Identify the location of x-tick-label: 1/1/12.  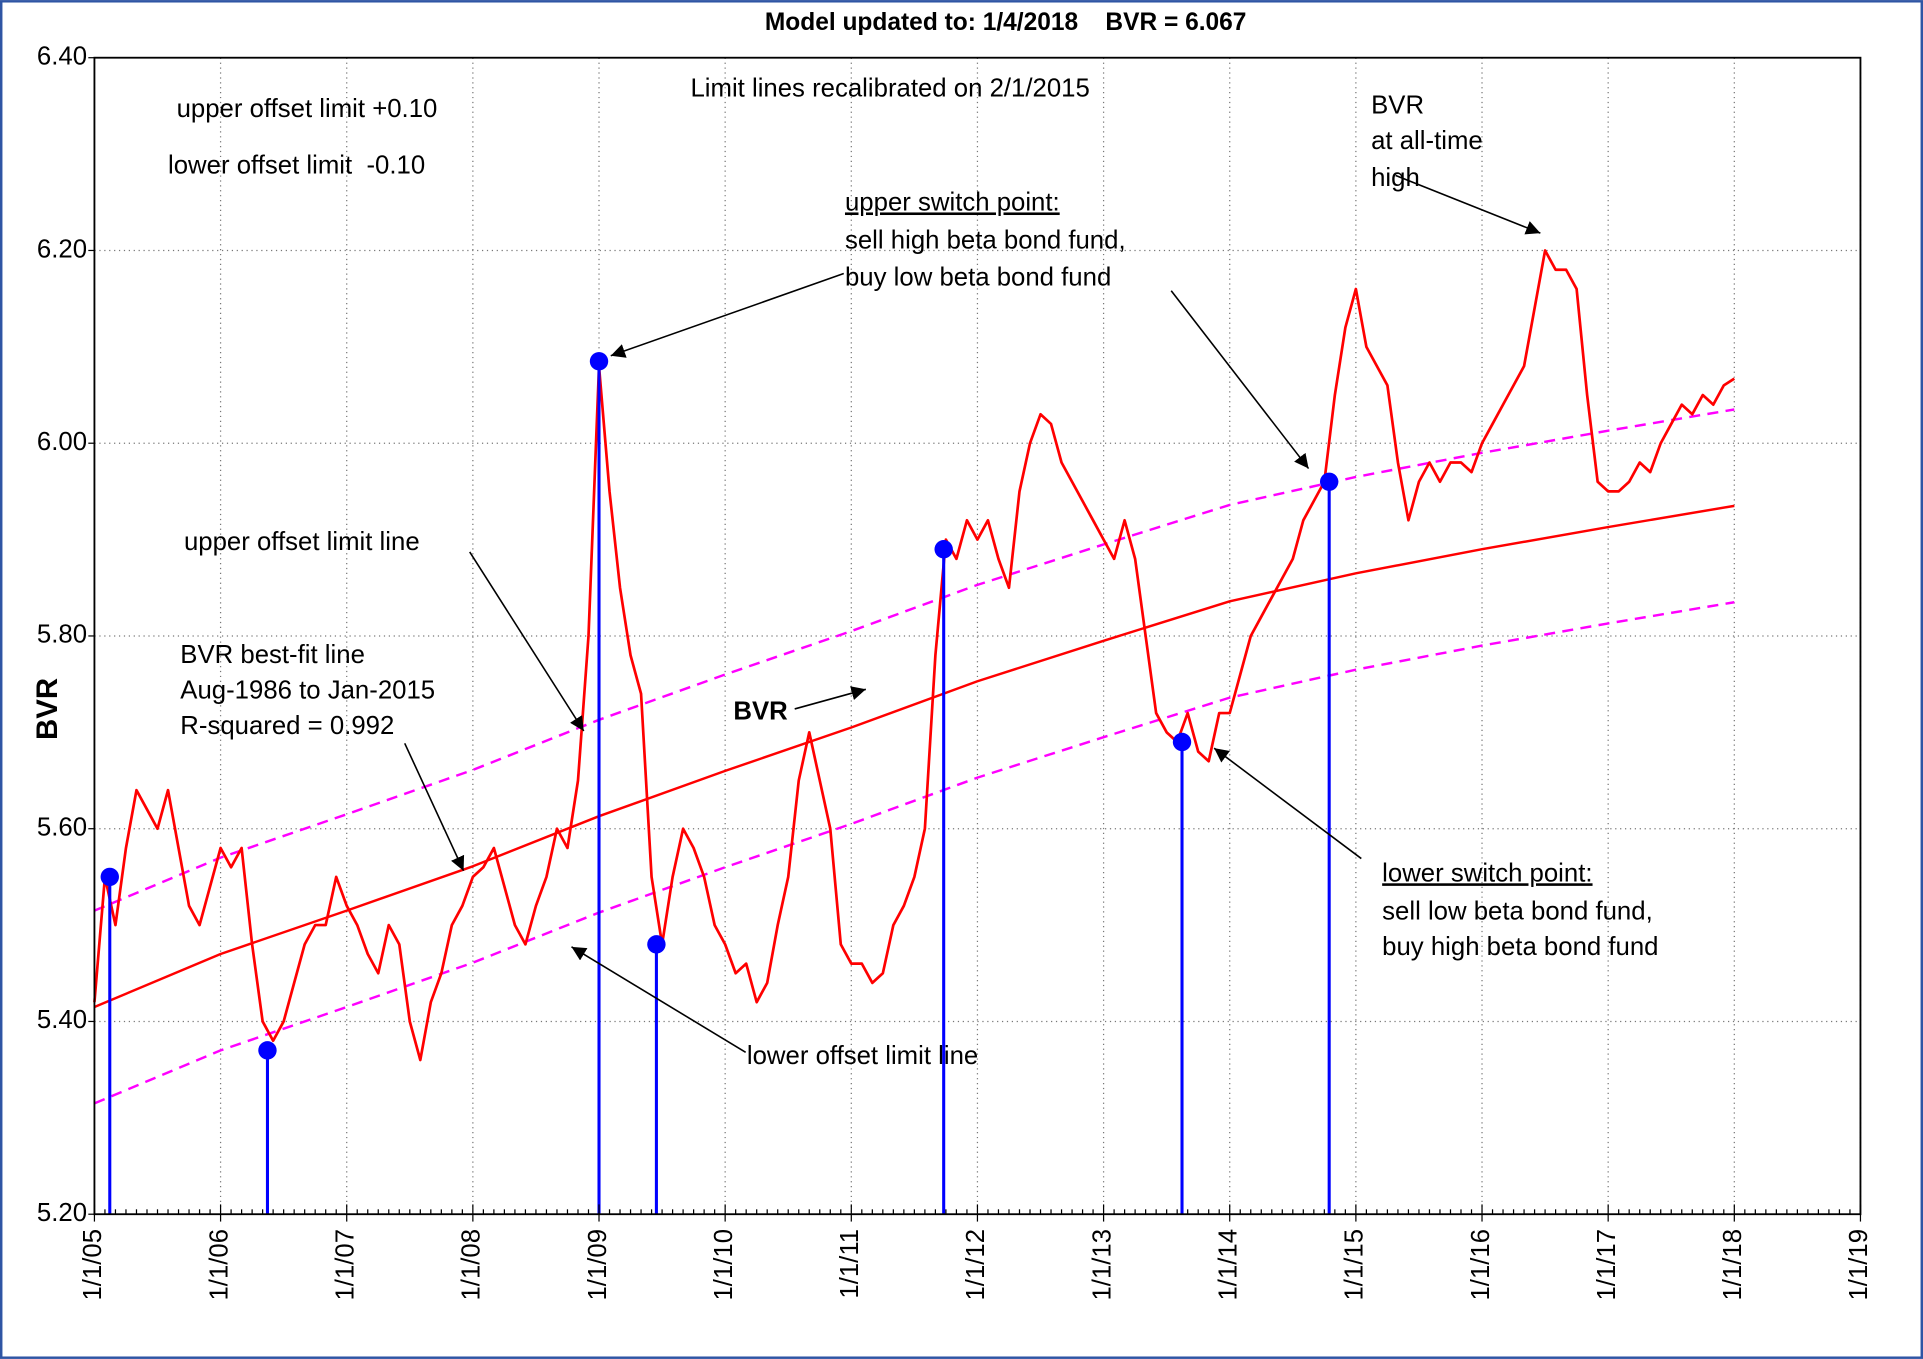
(976, 1265).